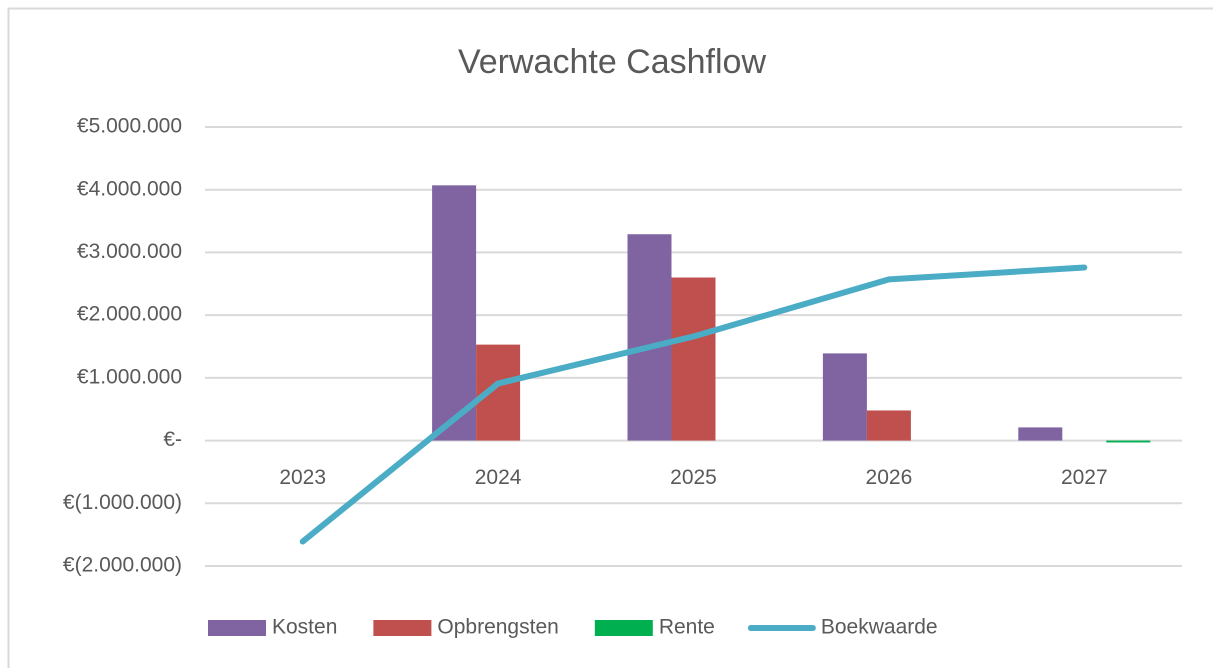 This screenshot has width=1213, height=668. What do you see at coordinates (612, 62) in the screenshot?
I see `chart-title: Verwachte Cashflow` at bounding box center [612, 62].